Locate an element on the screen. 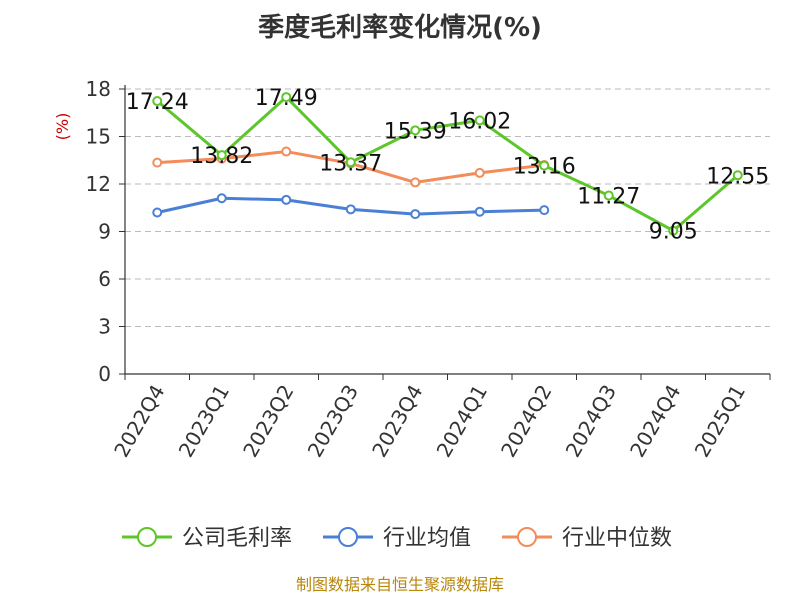  data-label: 12.55 is located at coordinates (737, 176).